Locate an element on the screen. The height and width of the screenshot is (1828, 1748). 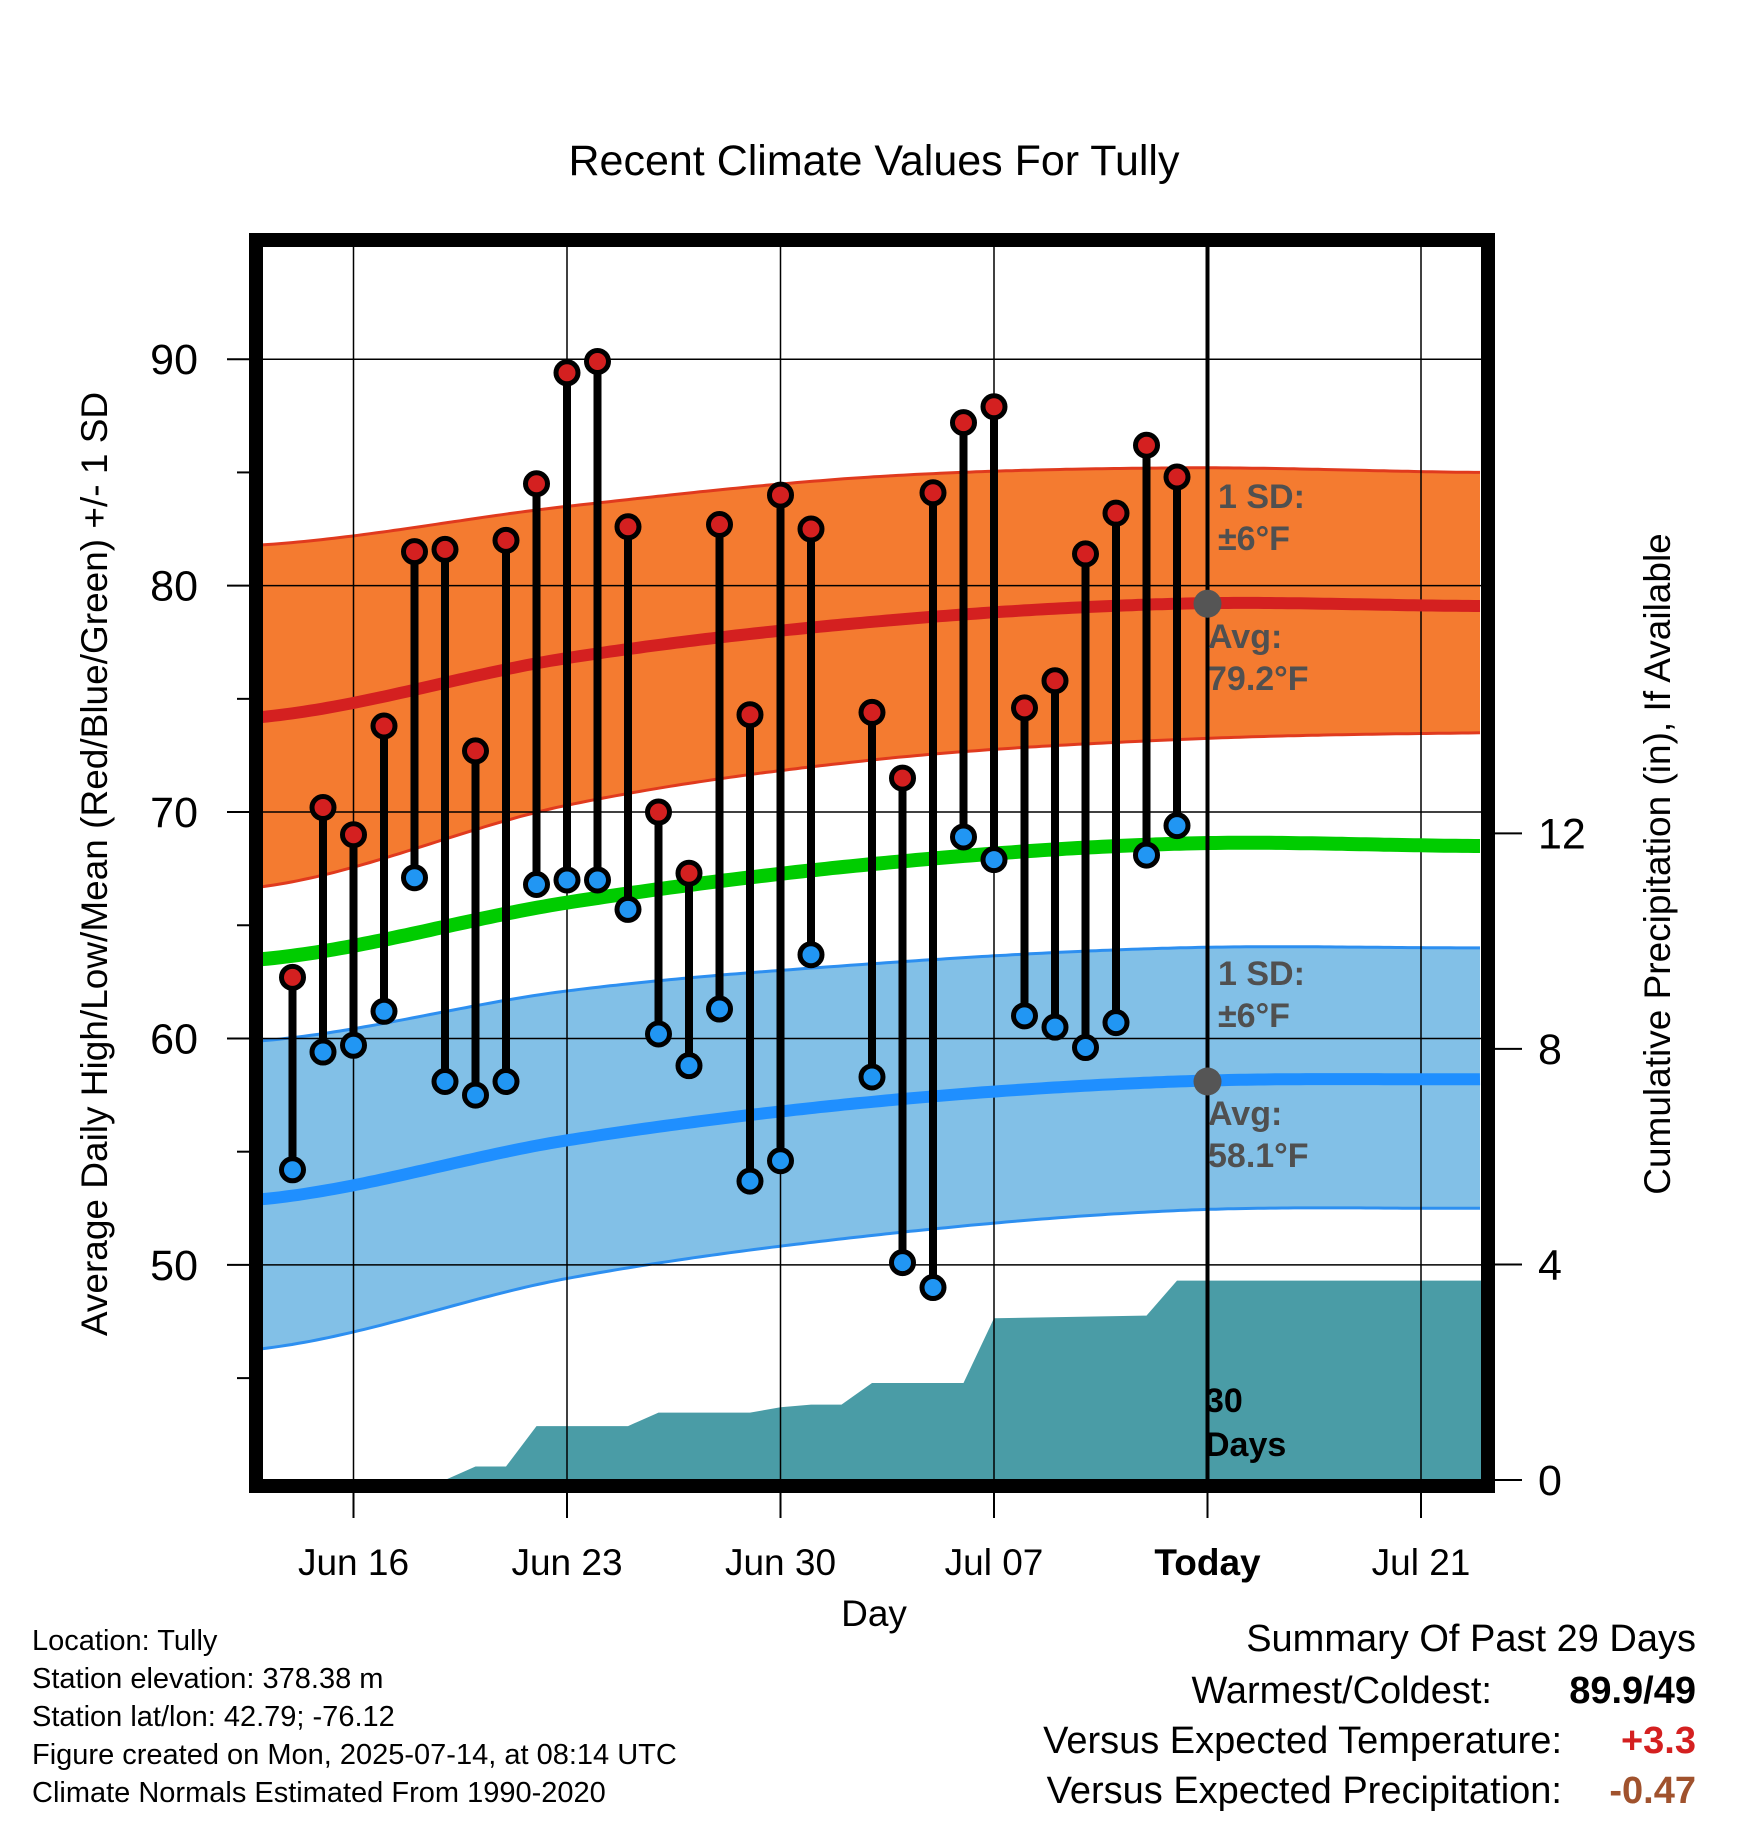
summary-warmest-row: Warmest/Coldest: 89.9/49 is located at coordinates (1443, 1691).